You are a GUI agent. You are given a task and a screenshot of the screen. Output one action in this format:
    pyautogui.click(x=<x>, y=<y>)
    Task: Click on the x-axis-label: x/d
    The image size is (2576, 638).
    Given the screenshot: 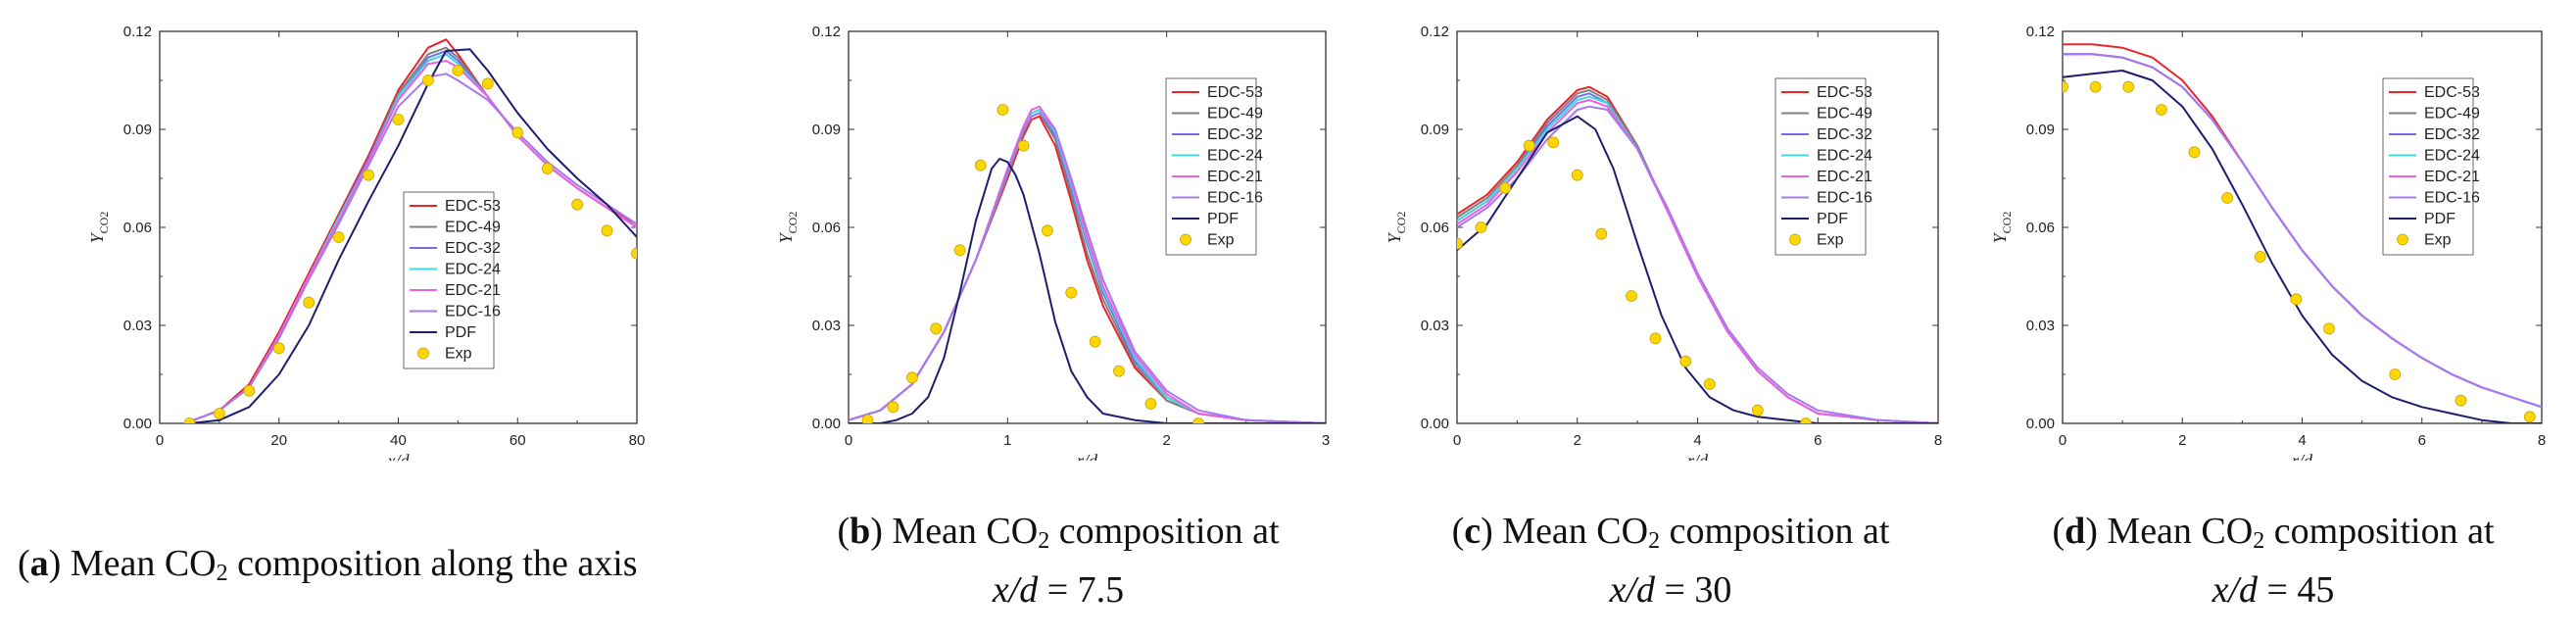 What is the action you would take?
    pyautogui.click(x=399, y=456)
    